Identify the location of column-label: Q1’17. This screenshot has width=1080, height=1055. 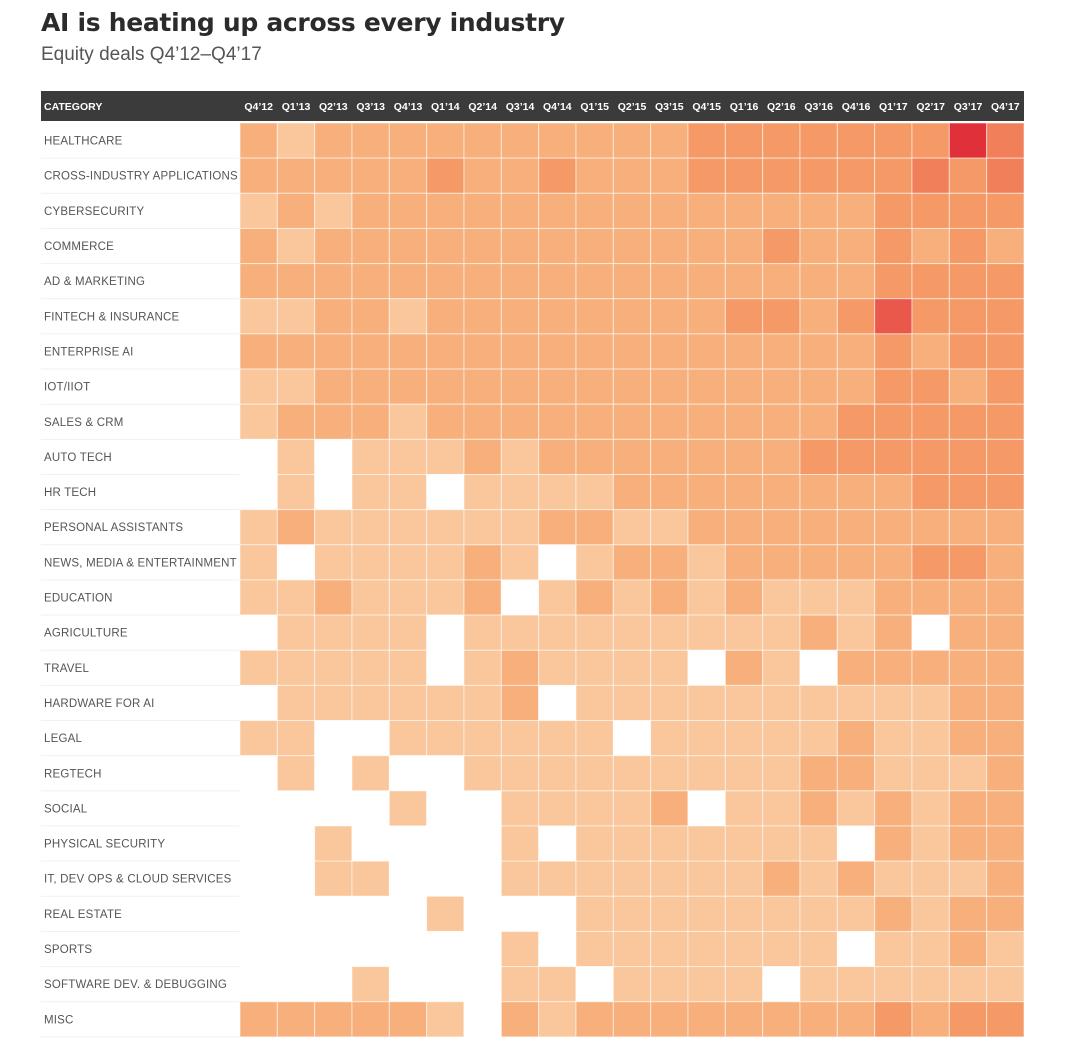
(893, 107).